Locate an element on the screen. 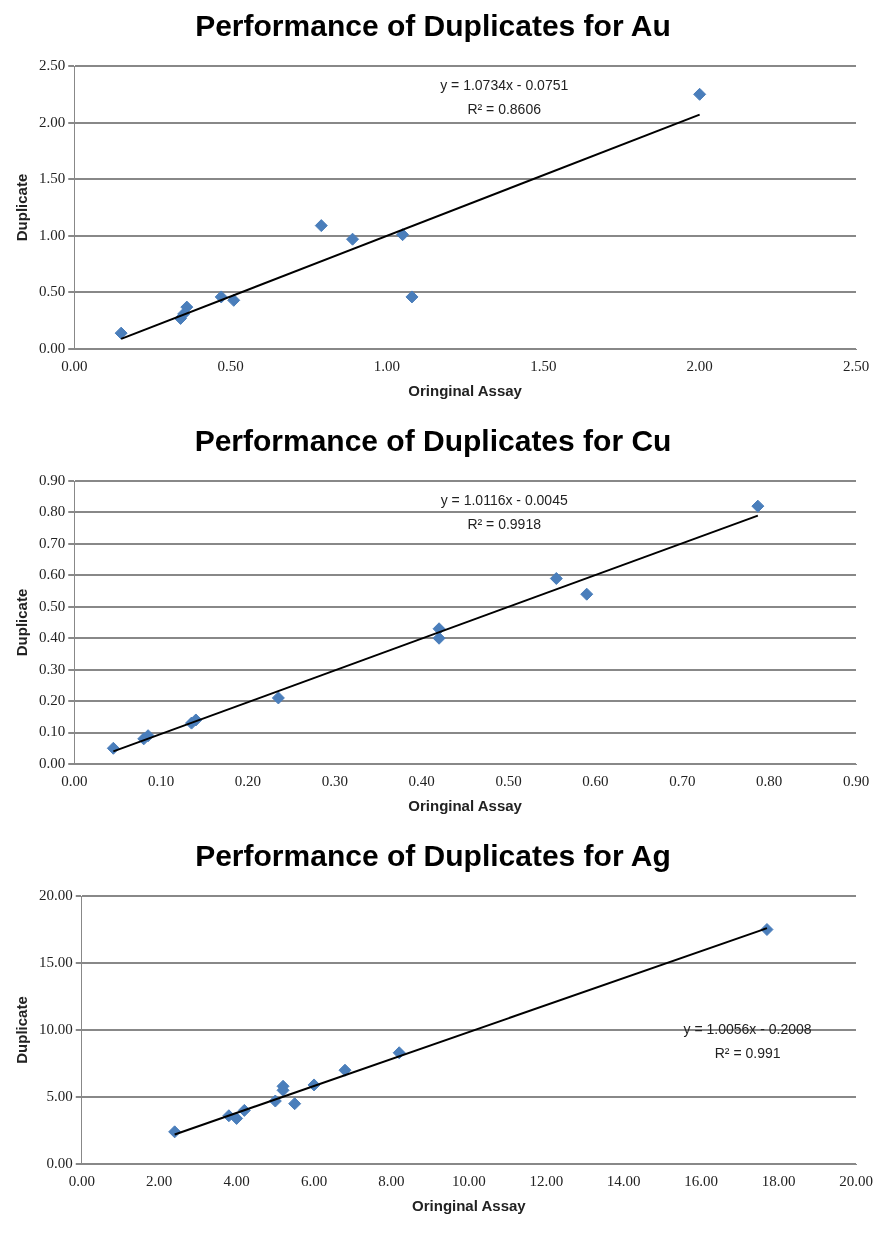 The height and width of the screenshot is (1249, 876). y-tick-label: 10.00 is located at coordinates (56, 1028).